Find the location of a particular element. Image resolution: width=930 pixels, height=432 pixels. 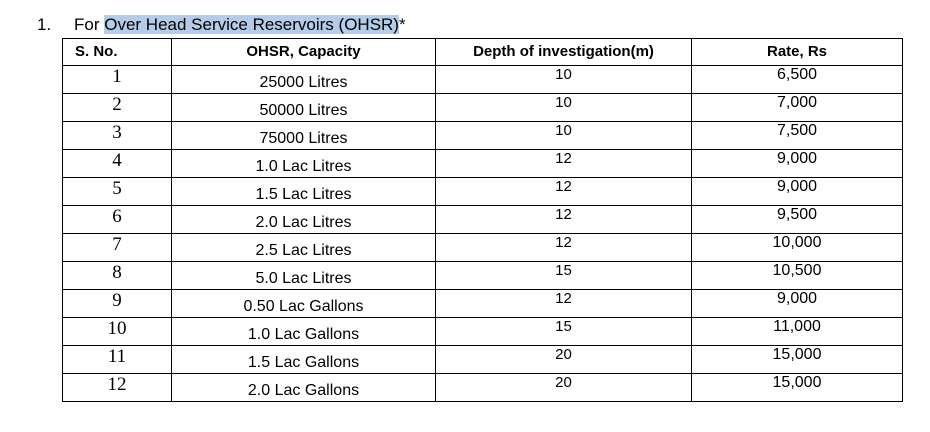

cell-rate: 10,000 is located at coordinates (797, 247).